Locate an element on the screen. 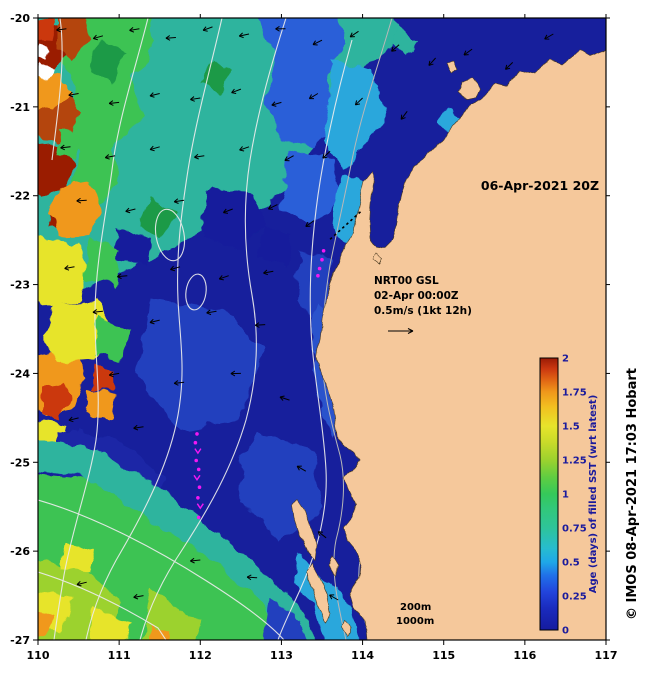 This screenshot has height=684, width=647. colorbar-tick-label: 1 is located at coordinates (565, 495).